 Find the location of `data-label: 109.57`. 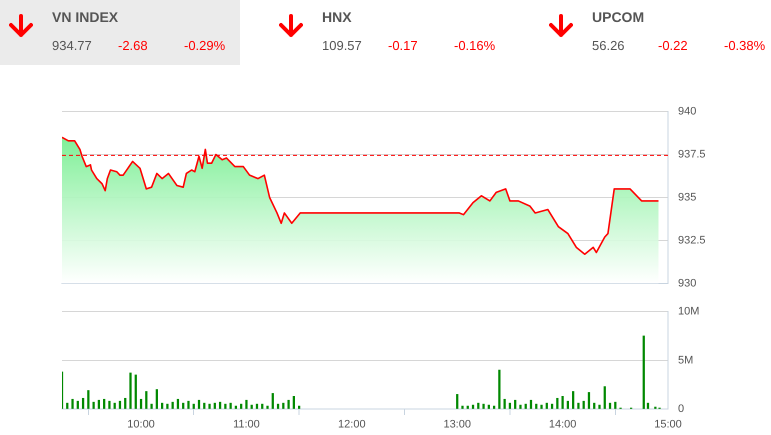

data-label: 109.57 is located at coordinates (342, 45).